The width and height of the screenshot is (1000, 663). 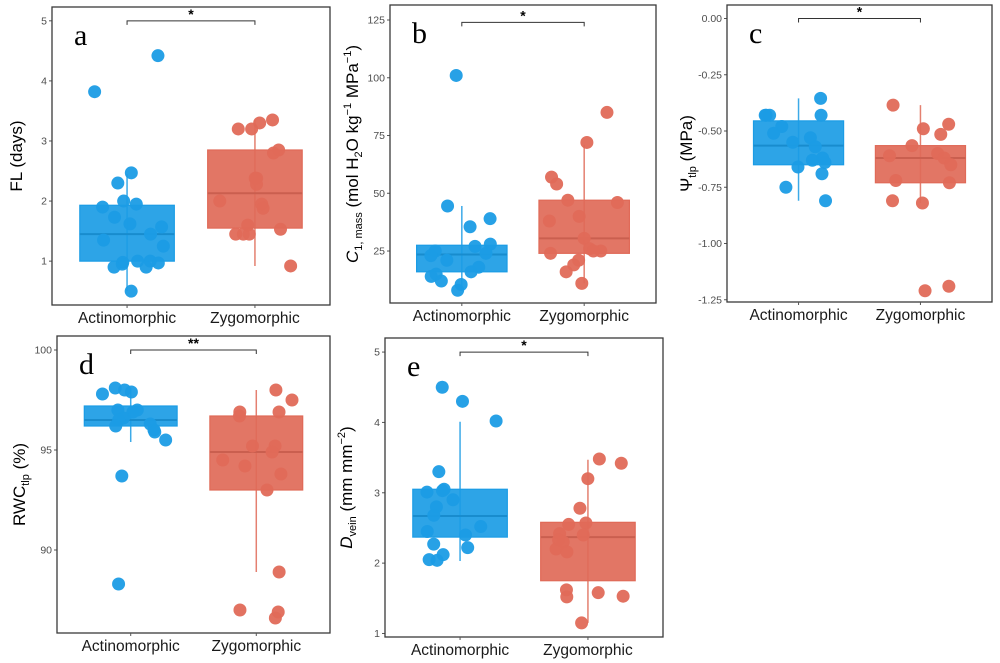 What do you see at coordinates (376, 78) in the screenshot?
I see `y-tick-label: 100` at bounding box center [376, 78].